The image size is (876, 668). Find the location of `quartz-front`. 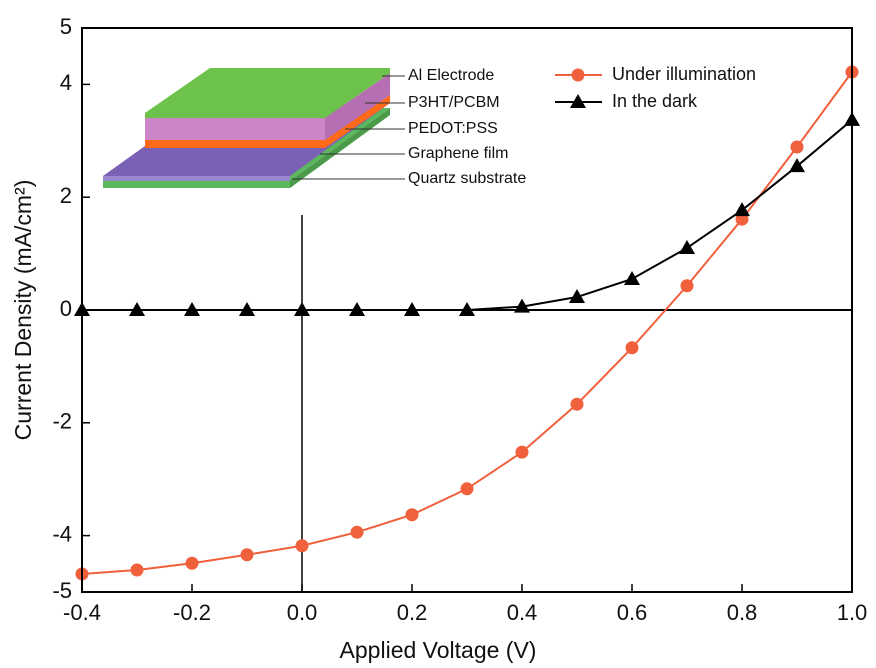

quartz-front is located at coordinates (196, 184).